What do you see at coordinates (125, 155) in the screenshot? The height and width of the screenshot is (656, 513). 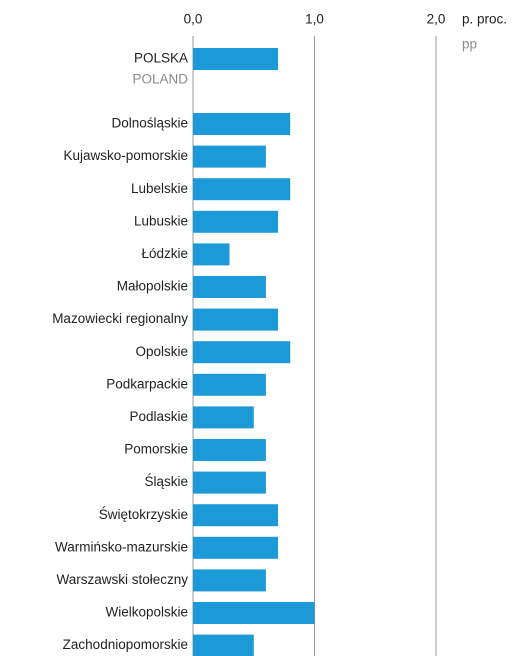 I see `y-tick-label: Kujawsko-pomorskie` at bounding box center [125, 155].